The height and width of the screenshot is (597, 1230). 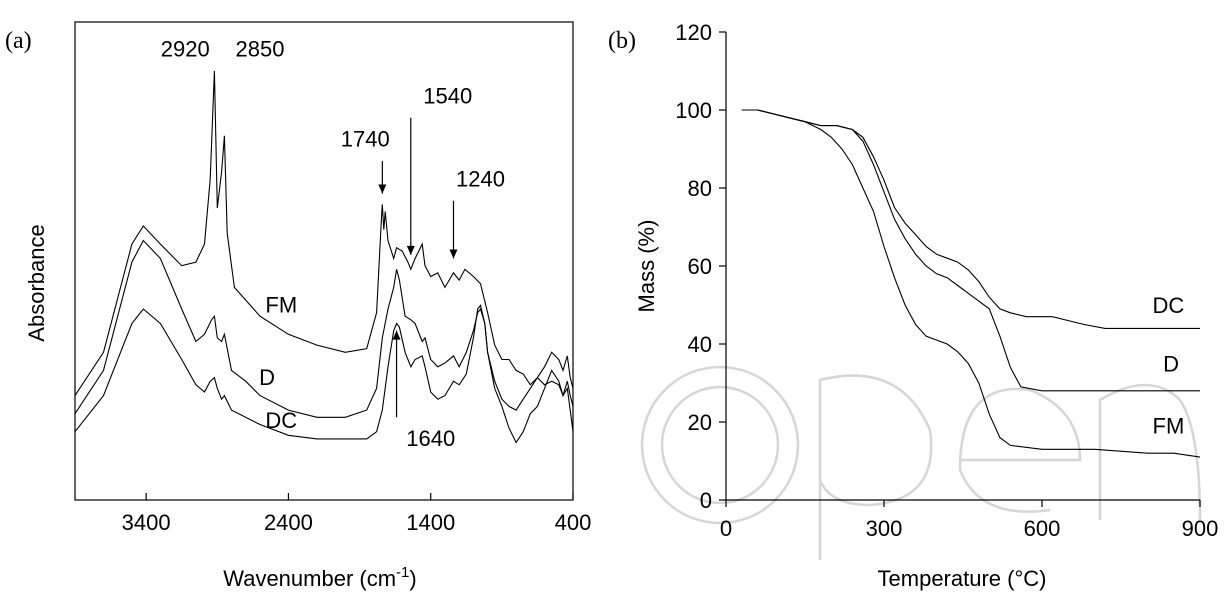 I want to click on panel-a-peak-label: 1240, so click(x=480, y=178).